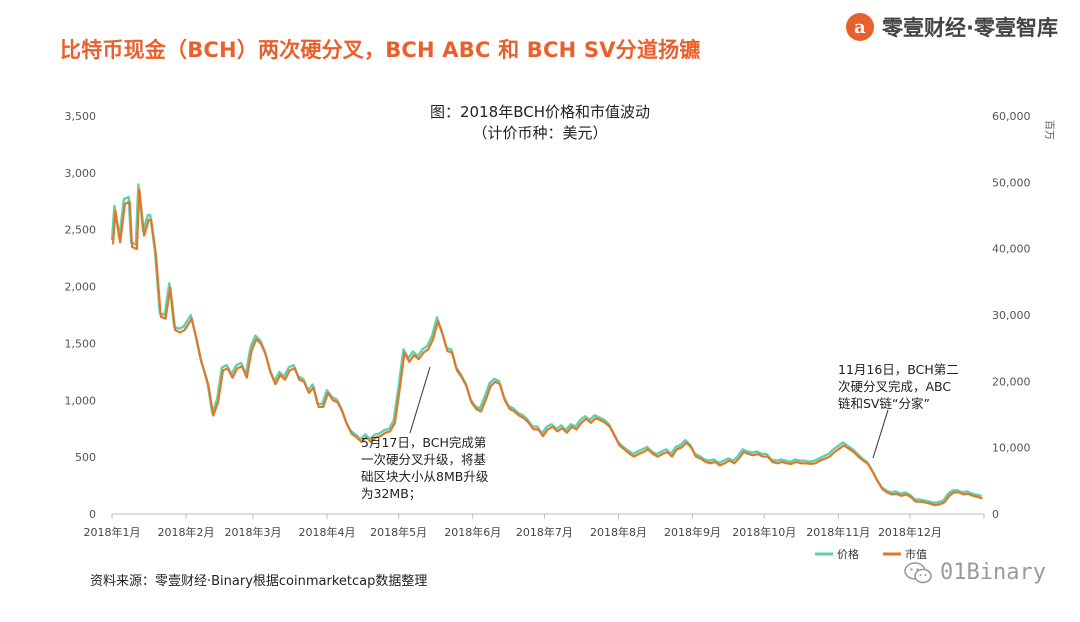 The width and height of the screenshot is (1080, 622). I want to click on x-tick-label: 2018年12月, so click(910, 532).